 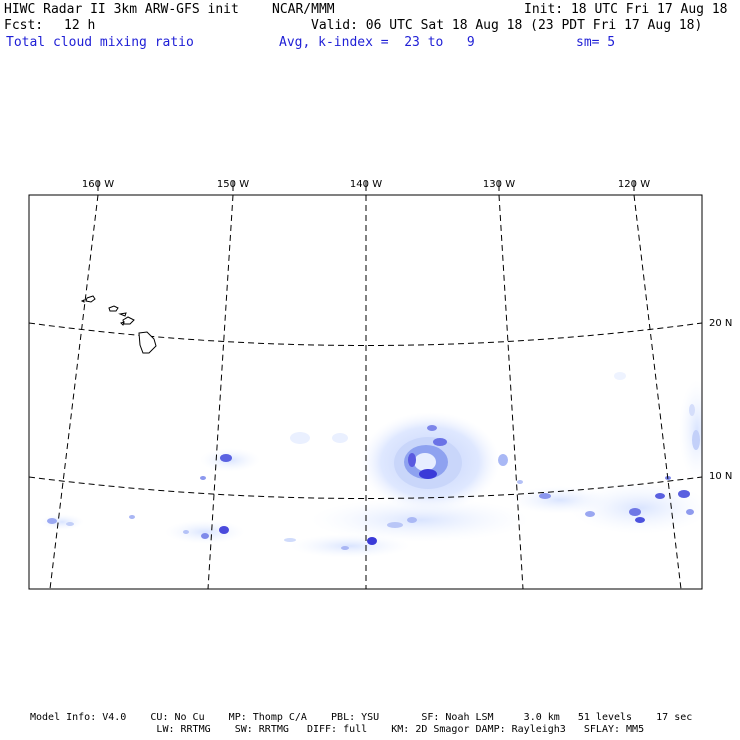 What do you see at coordinates (74, 392) in the screenshot?
I see `meridian-160w` at bounding box center [74, 392].